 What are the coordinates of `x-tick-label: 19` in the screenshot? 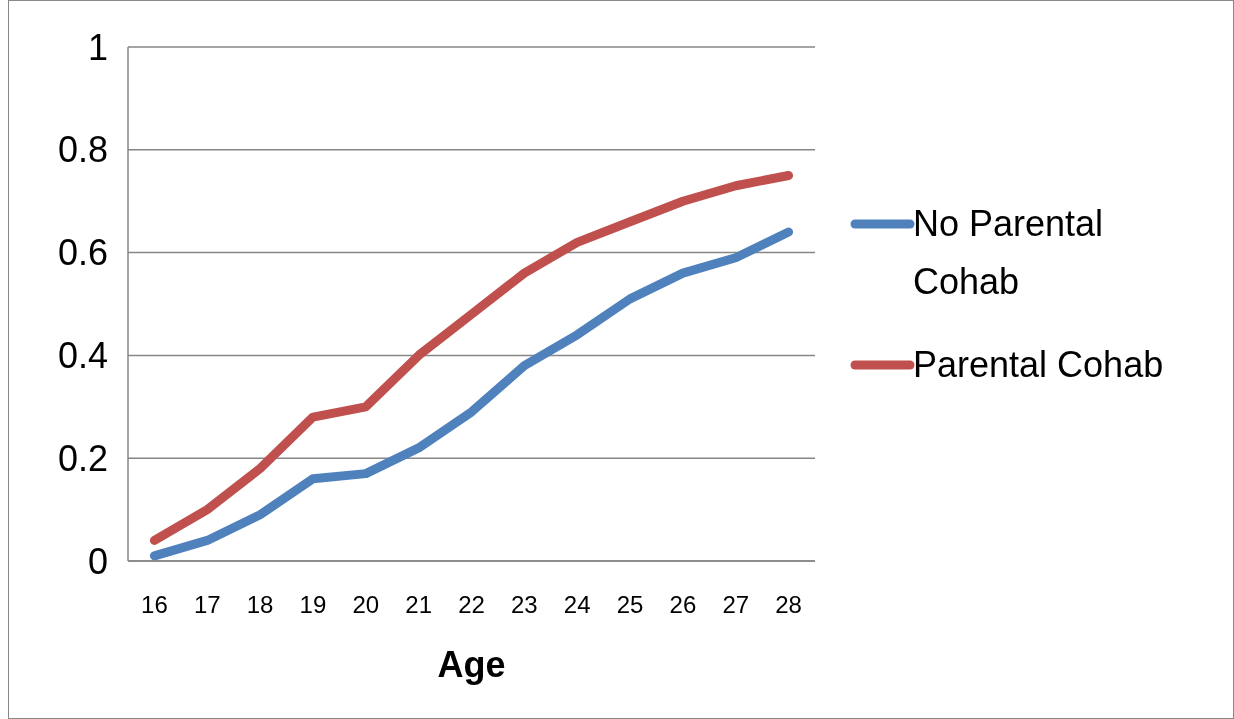 It's located at (313, 604).